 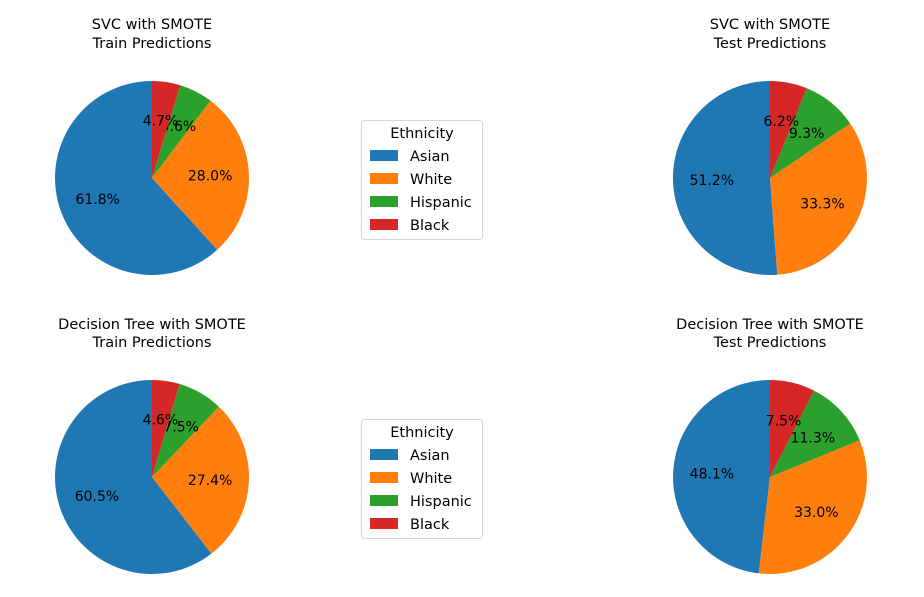 I want to click on pct-label-hispanic: 7.5%, so click(x=181, y=428).